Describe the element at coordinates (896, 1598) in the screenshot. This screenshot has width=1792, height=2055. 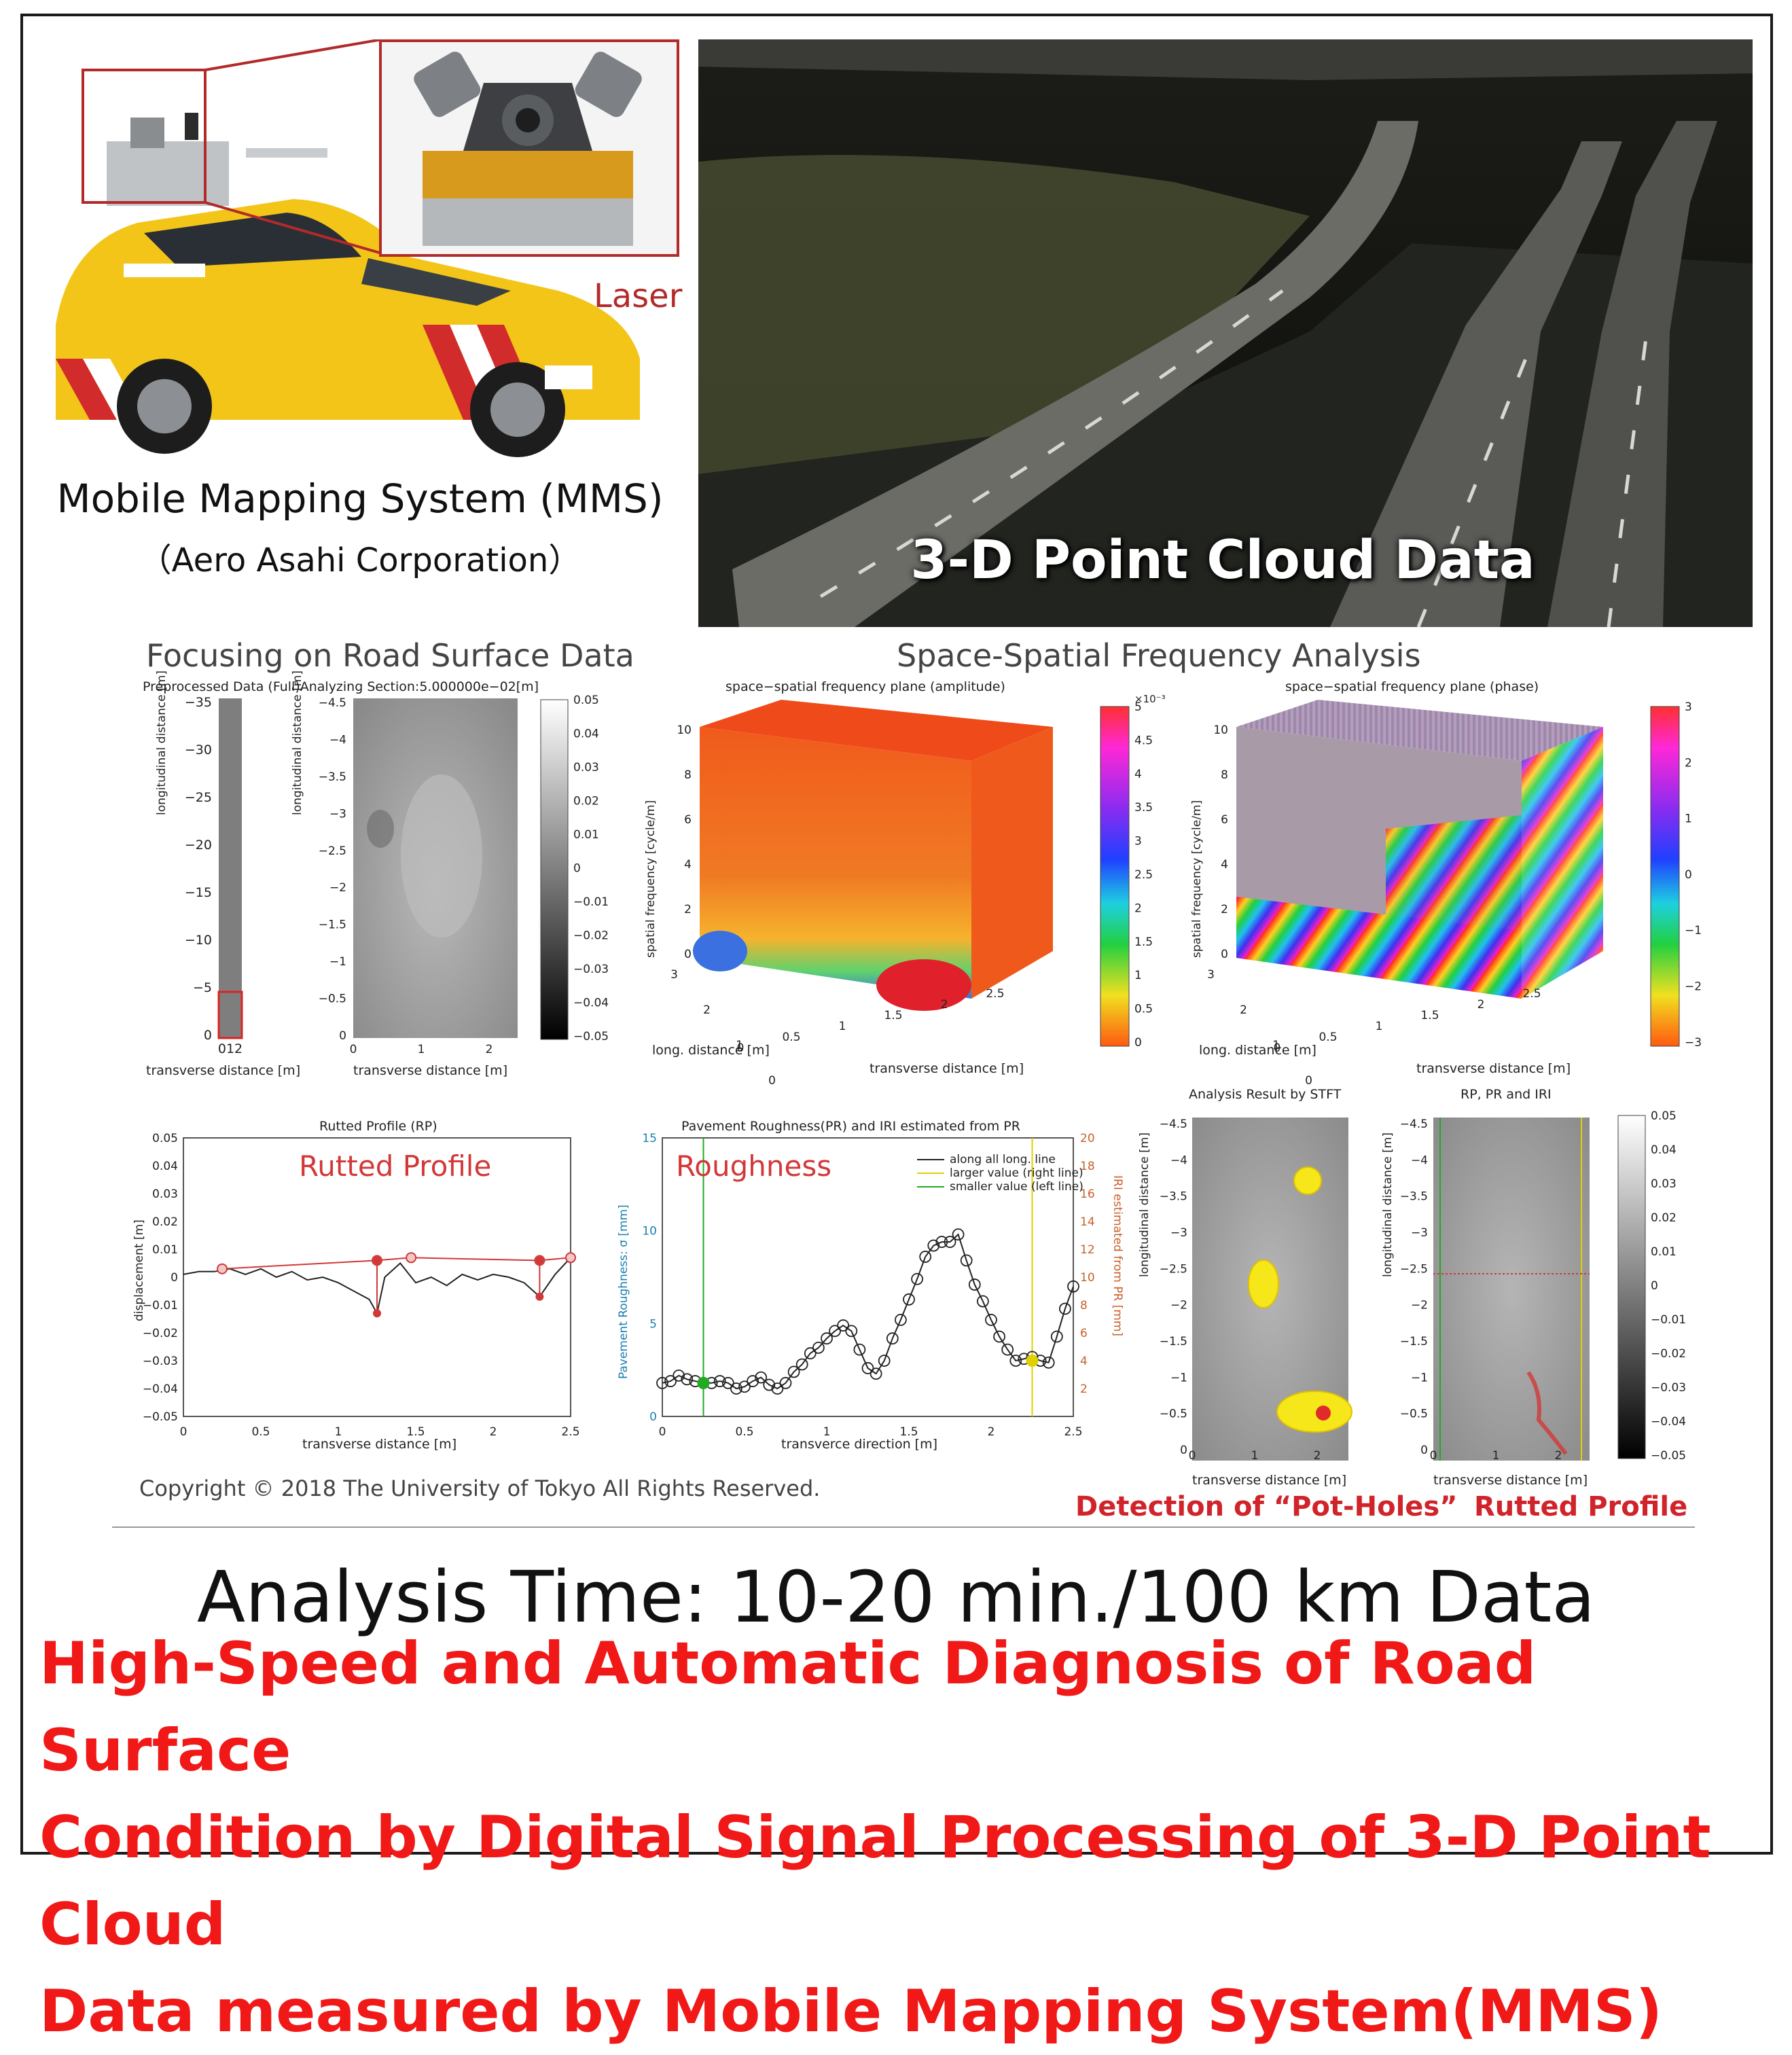
I see `analysis-time: Analysis Time: 10-20 min./100 km Data` at that location.